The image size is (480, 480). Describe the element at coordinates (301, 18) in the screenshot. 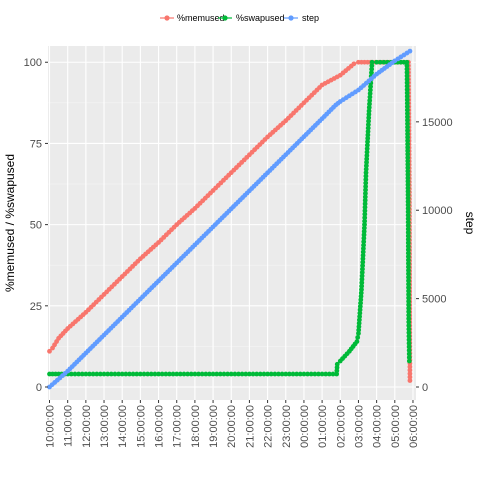

I see `legend-item-step: step` at that location.